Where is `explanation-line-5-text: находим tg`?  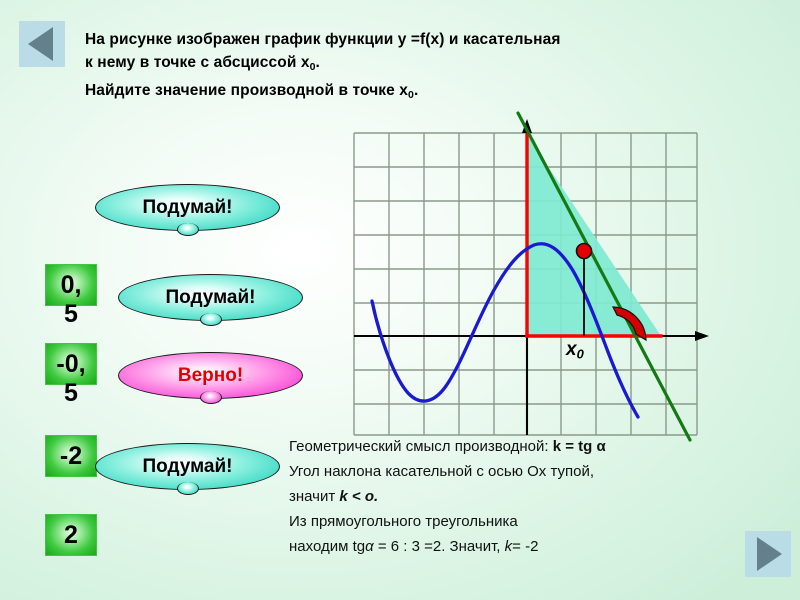
explanation-line-5-text: находим tg is located at coordinates (327, 546).